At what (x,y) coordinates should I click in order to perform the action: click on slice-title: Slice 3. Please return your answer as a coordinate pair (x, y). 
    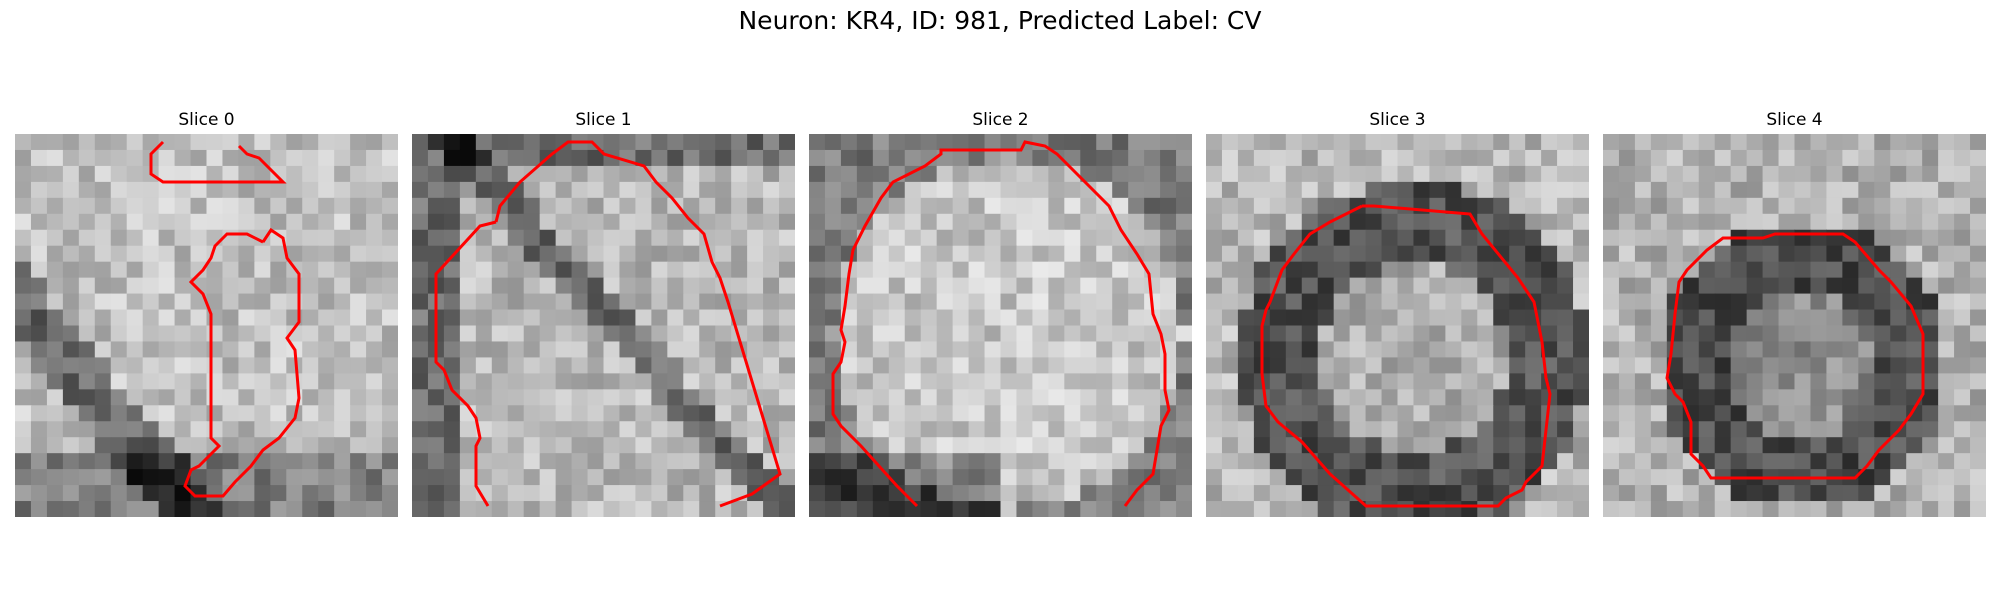
    Looking at the image, I should click on (1397, 120).